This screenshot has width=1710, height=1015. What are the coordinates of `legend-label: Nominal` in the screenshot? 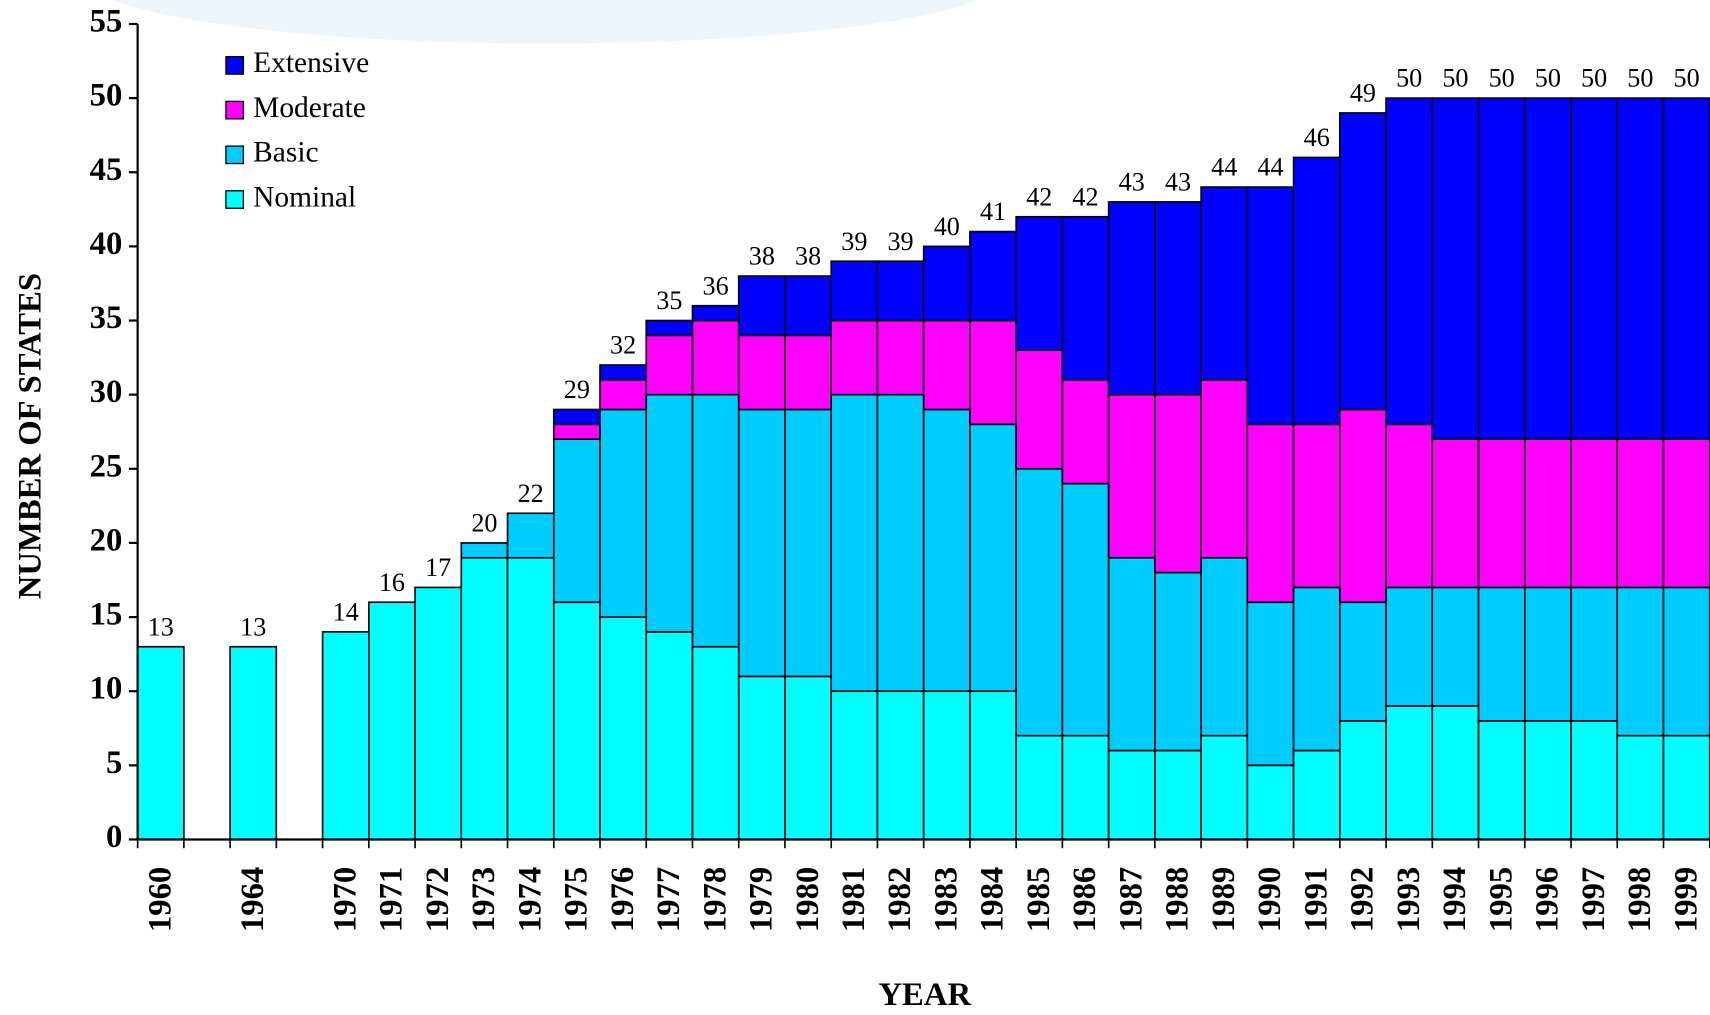 It's located at (304, 197).